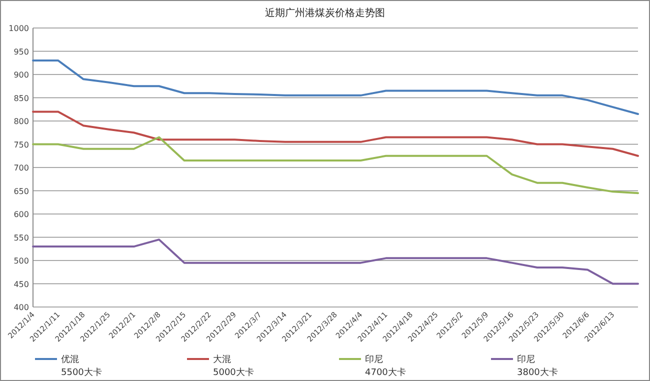 The height and width of the screenshot is (381, 650). What do you see at coordinates (21, 51) in the screenshot?
I see `y-tick-label: 950` at bounding box center [21, 51].